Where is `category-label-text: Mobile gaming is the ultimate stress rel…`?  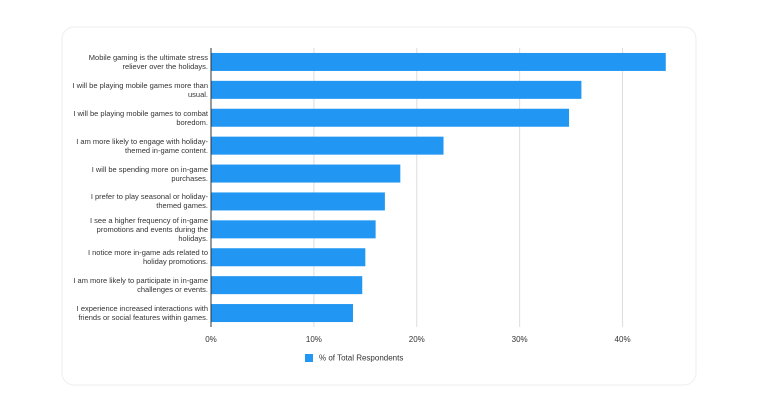 category-label-text: Mobile gaming is the ultimate stress rel… is located at coordinates (148, 61).